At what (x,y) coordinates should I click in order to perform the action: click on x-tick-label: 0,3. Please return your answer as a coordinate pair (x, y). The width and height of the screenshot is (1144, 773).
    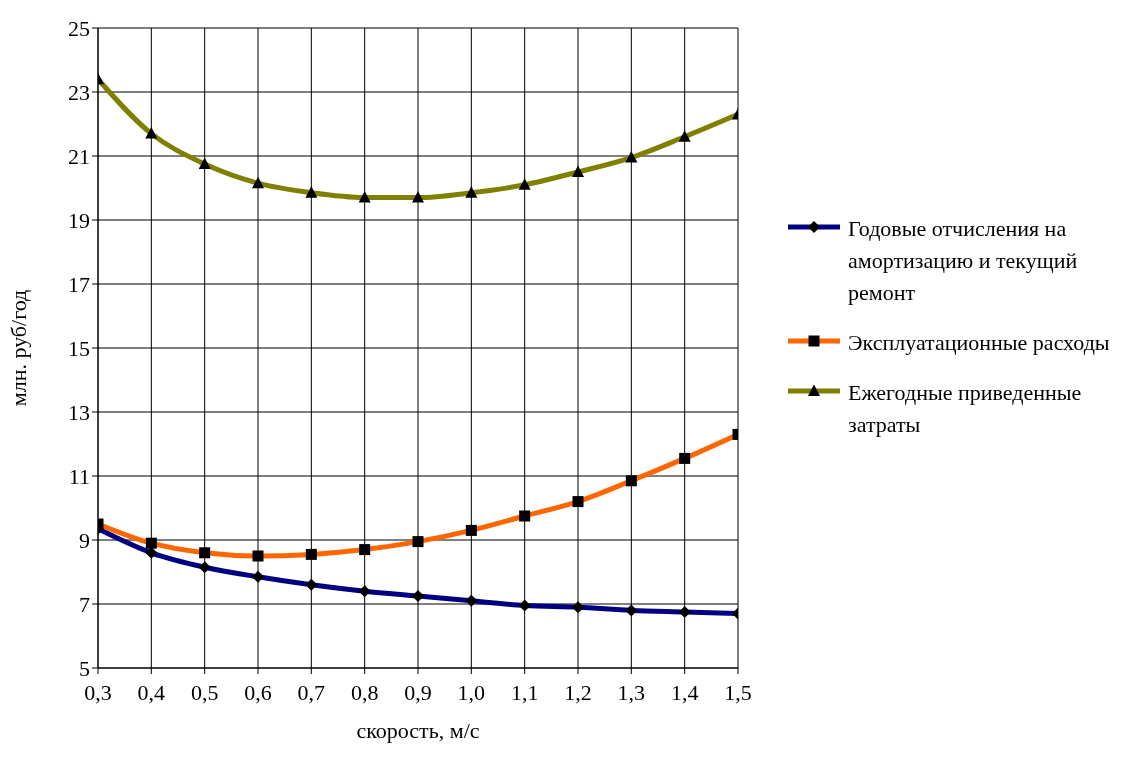
    Looking at the image, I should click on (98, 692).